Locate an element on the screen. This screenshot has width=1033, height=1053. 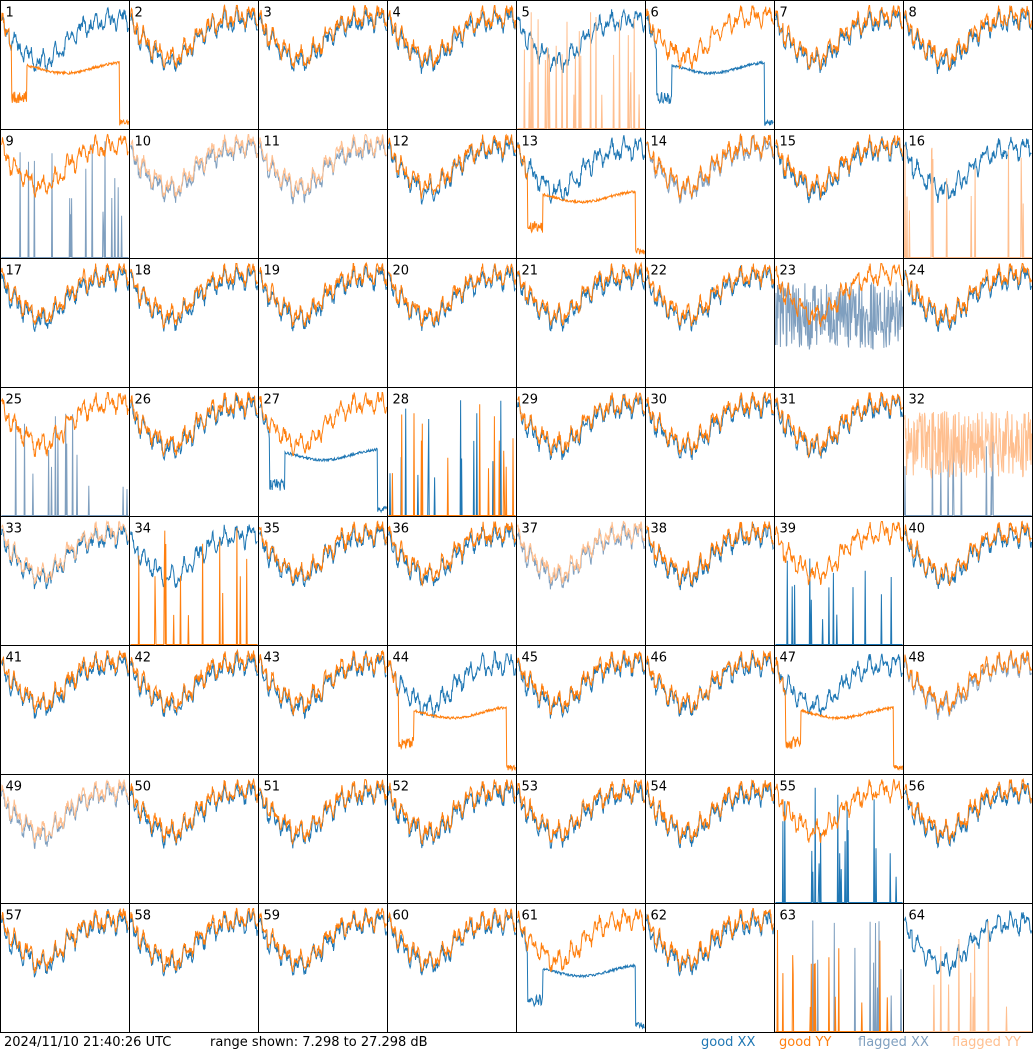
panel-48: 48 is located at coordinates (968, 710).